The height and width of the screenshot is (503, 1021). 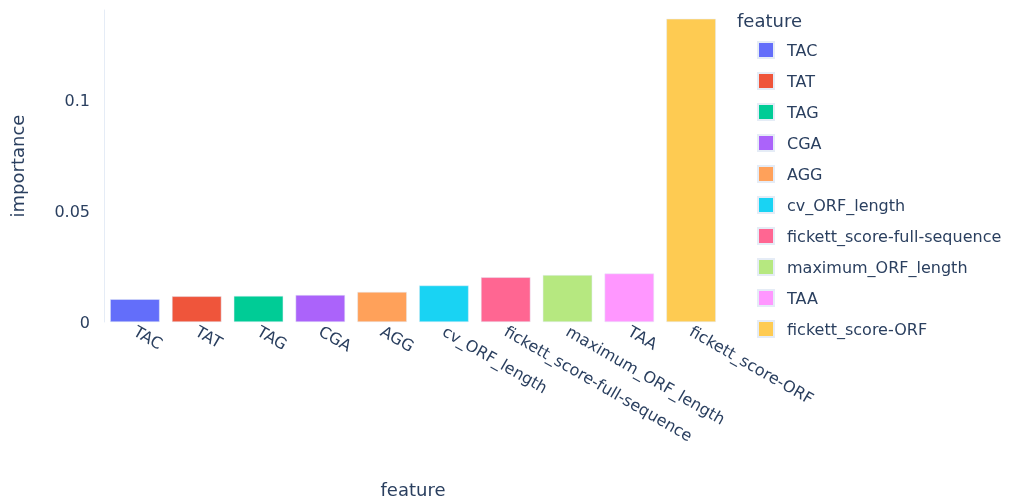 What do you see at coordinates (335, 338) in the screenshot?
I see `x-tick-label: CGA` at bounding box center [335, 338].